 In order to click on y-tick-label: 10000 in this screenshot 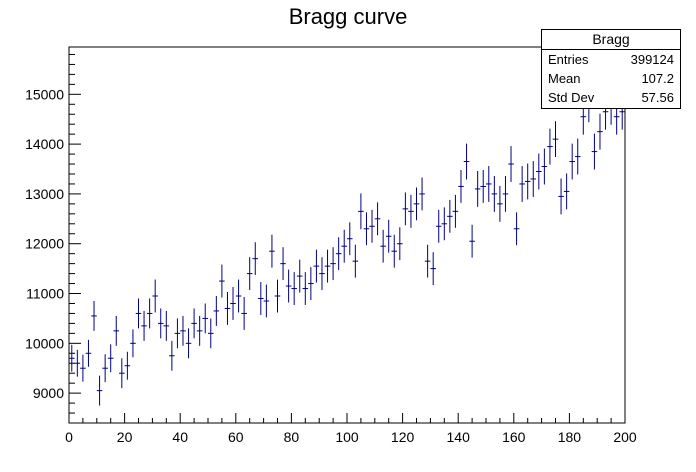, I will do `click(44, 343)`.